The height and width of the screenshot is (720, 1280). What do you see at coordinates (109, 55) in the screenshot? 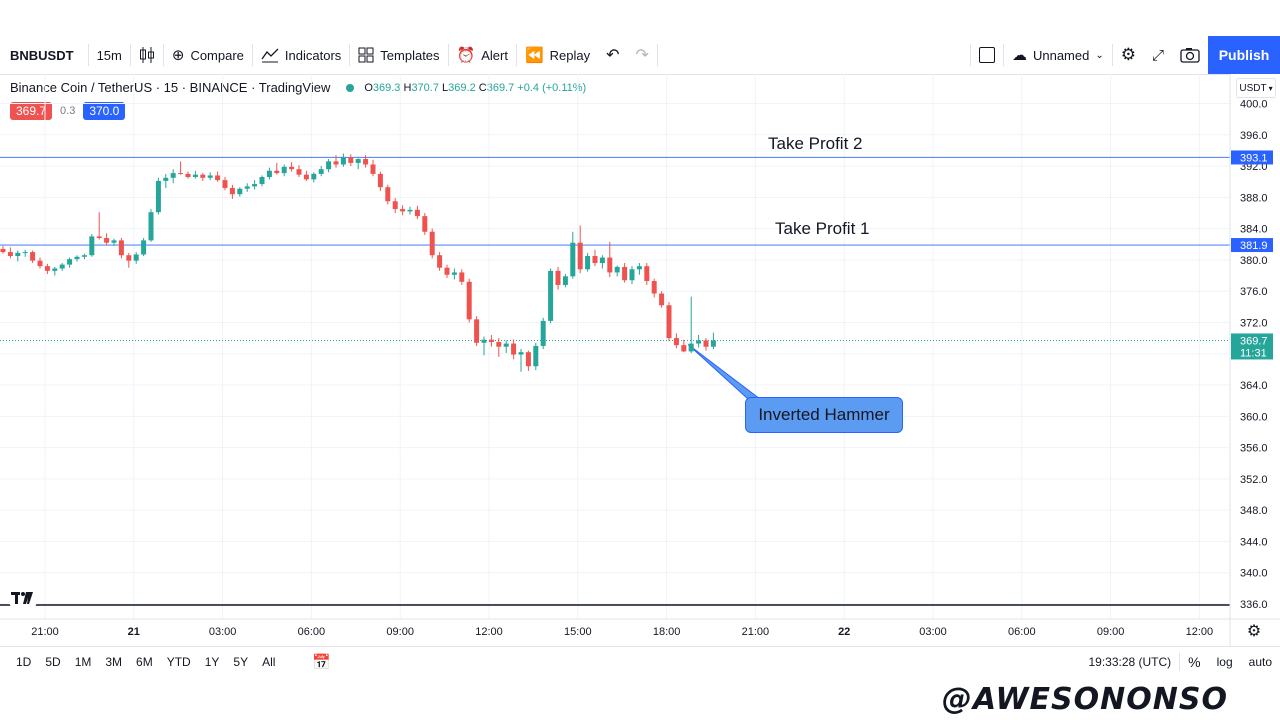
I see `interval-button: 15m` at bounding box center [109, 55].